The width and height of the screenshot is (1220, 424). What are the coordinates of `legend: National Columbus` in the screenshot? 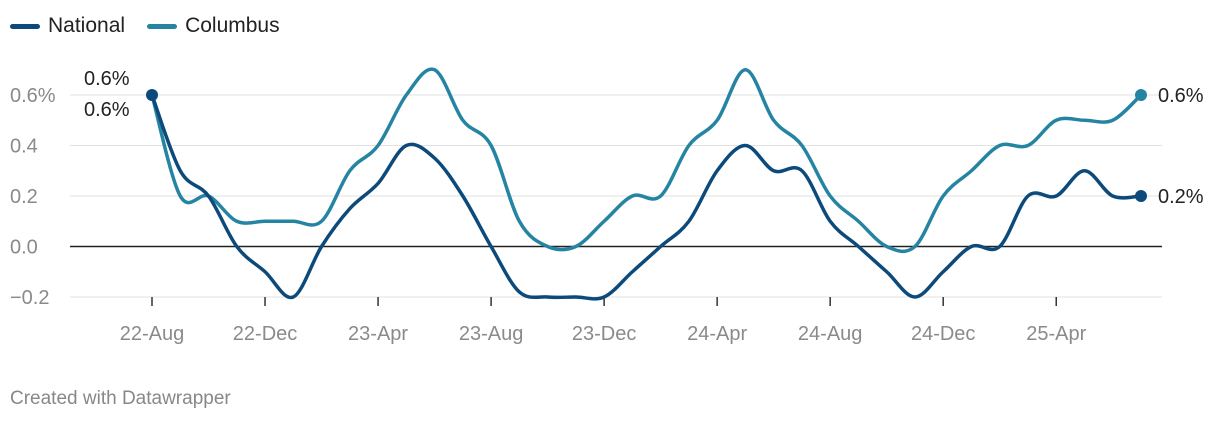 It's located at (145, 26).